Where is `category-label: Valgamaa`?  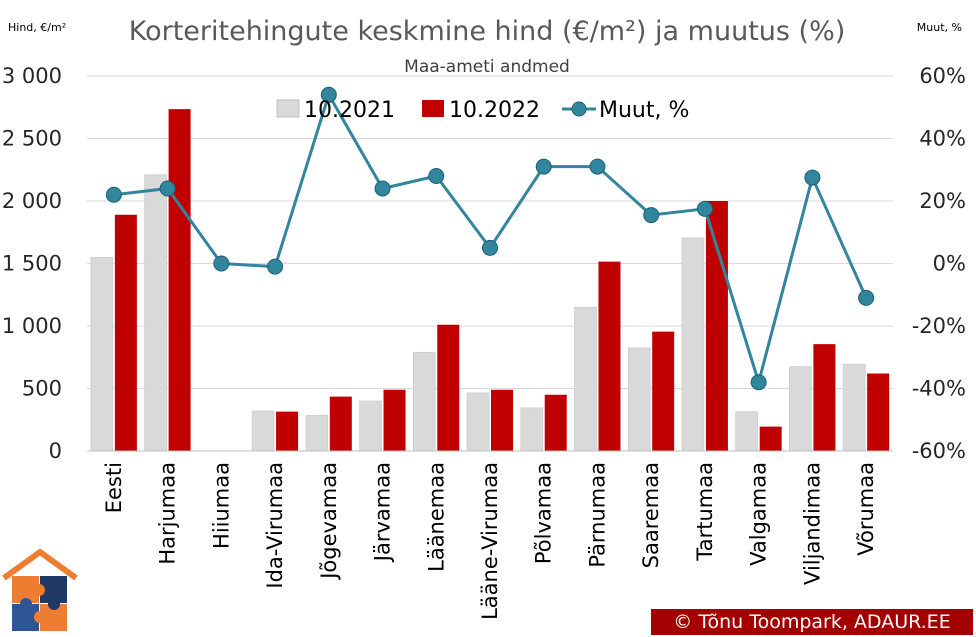
category-label: Valgamaa is located at coordinates (759, 514).